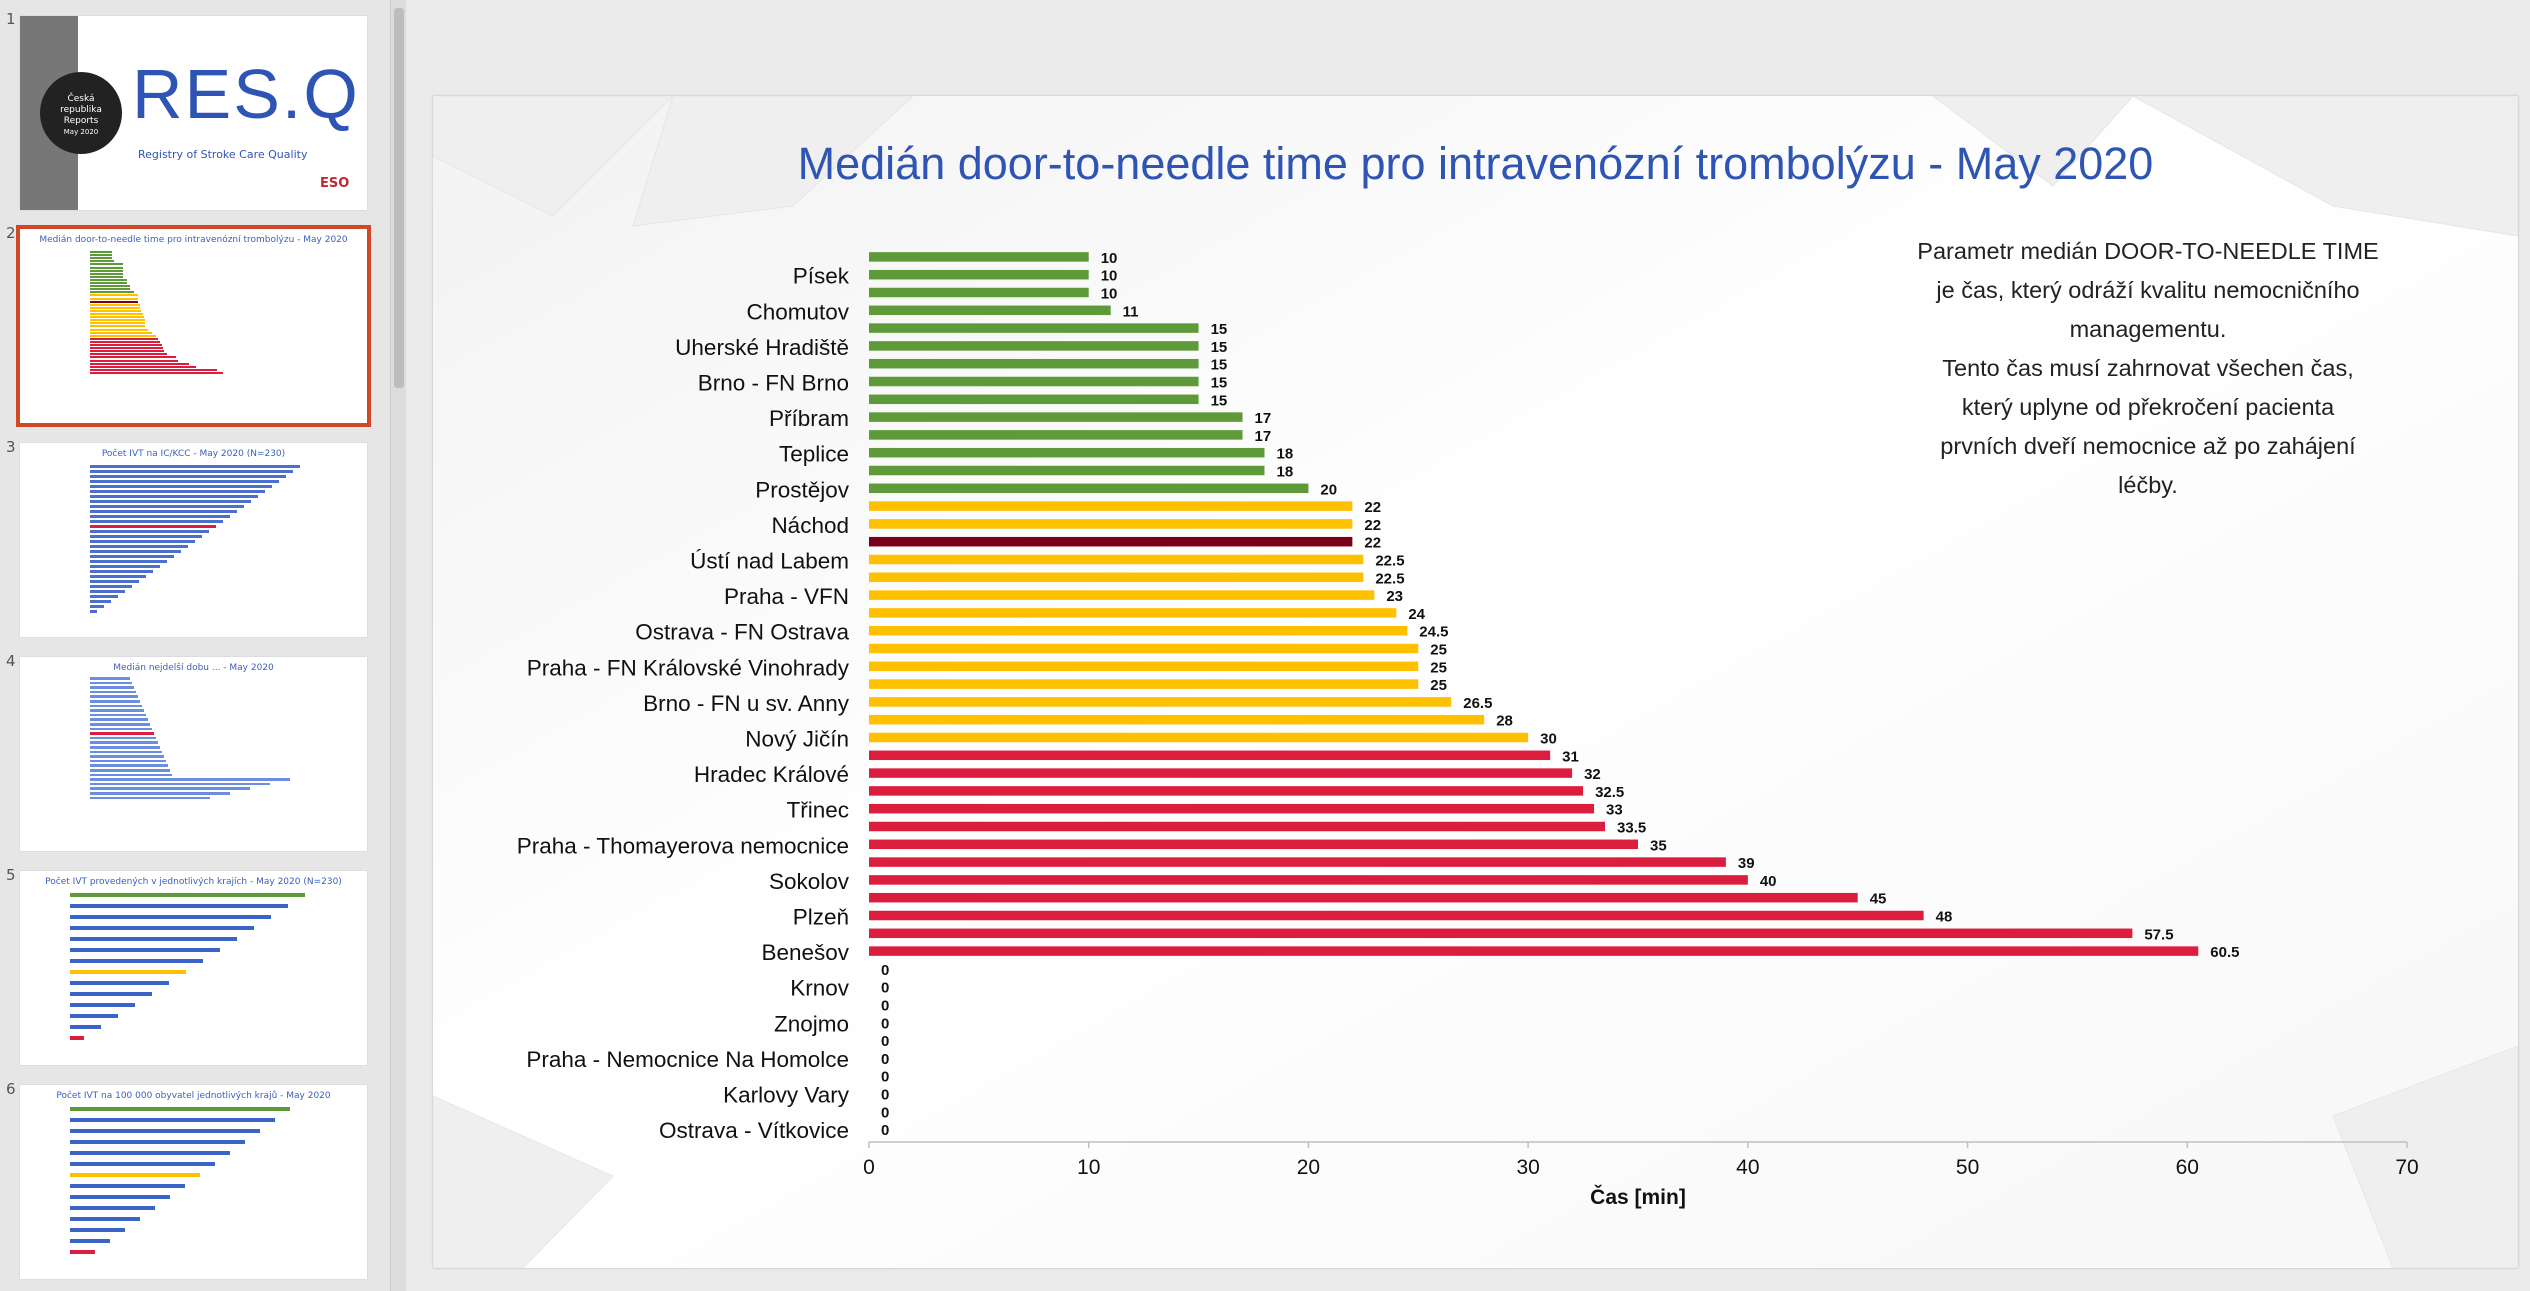 The width and height of the screenshot is (2530, 1291). Describe the element at coordinates (2148, 446) in the screenshot. I see `description-line: prvních dveří nemocnice až po zahájení` at that location.